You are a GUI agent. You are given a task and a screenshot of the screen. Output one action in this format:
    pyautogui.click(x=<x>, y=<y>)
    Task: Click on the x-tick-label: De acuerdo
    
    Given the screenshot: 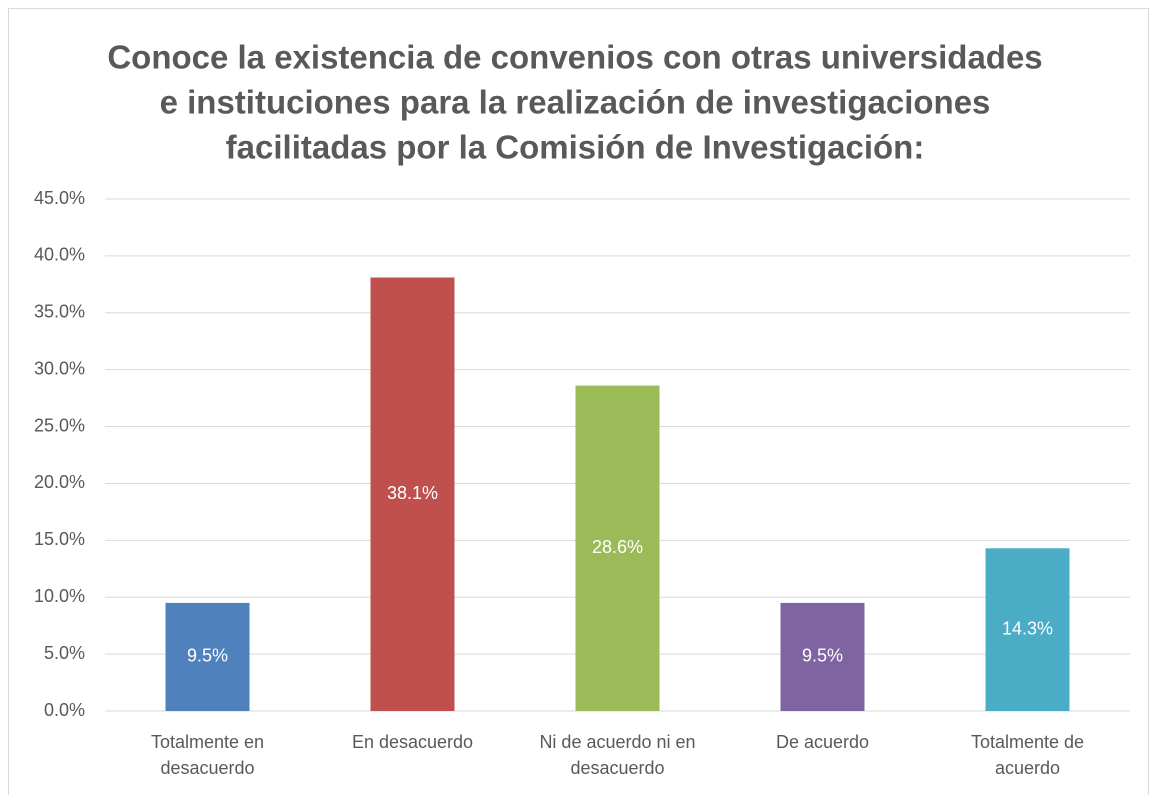 What is the action you would take?
    pyautogui.click(x=822, y=742)
    